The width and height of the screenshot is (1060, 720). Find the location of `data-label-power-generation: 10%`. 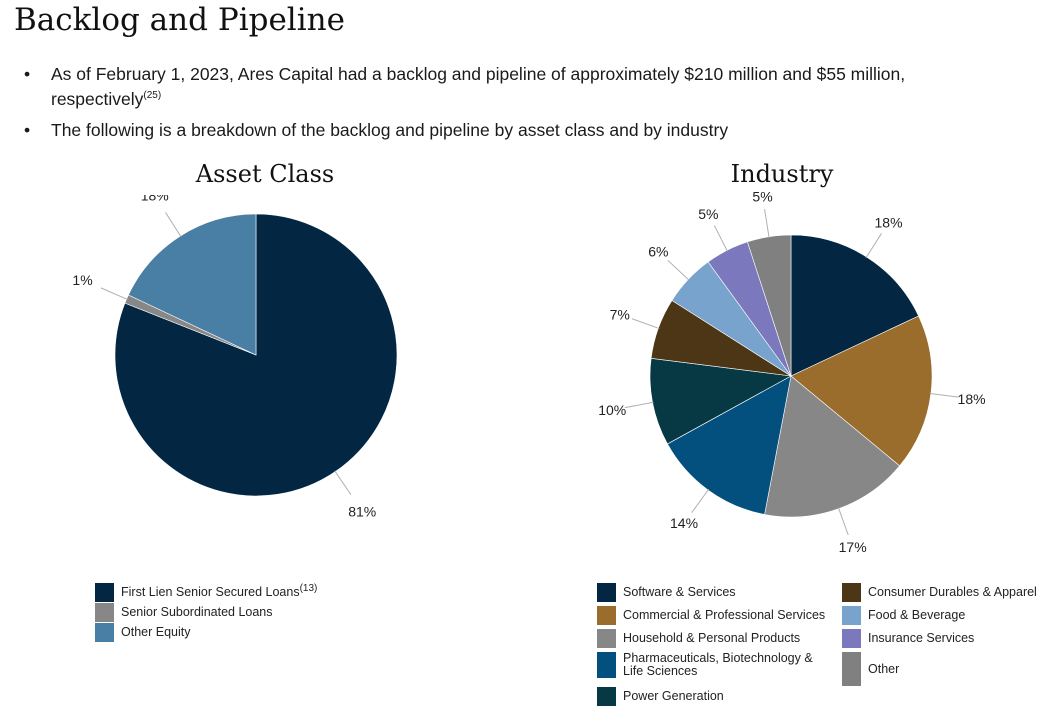

data-label-power-generation: 10% is located at coordinates (612, 410).